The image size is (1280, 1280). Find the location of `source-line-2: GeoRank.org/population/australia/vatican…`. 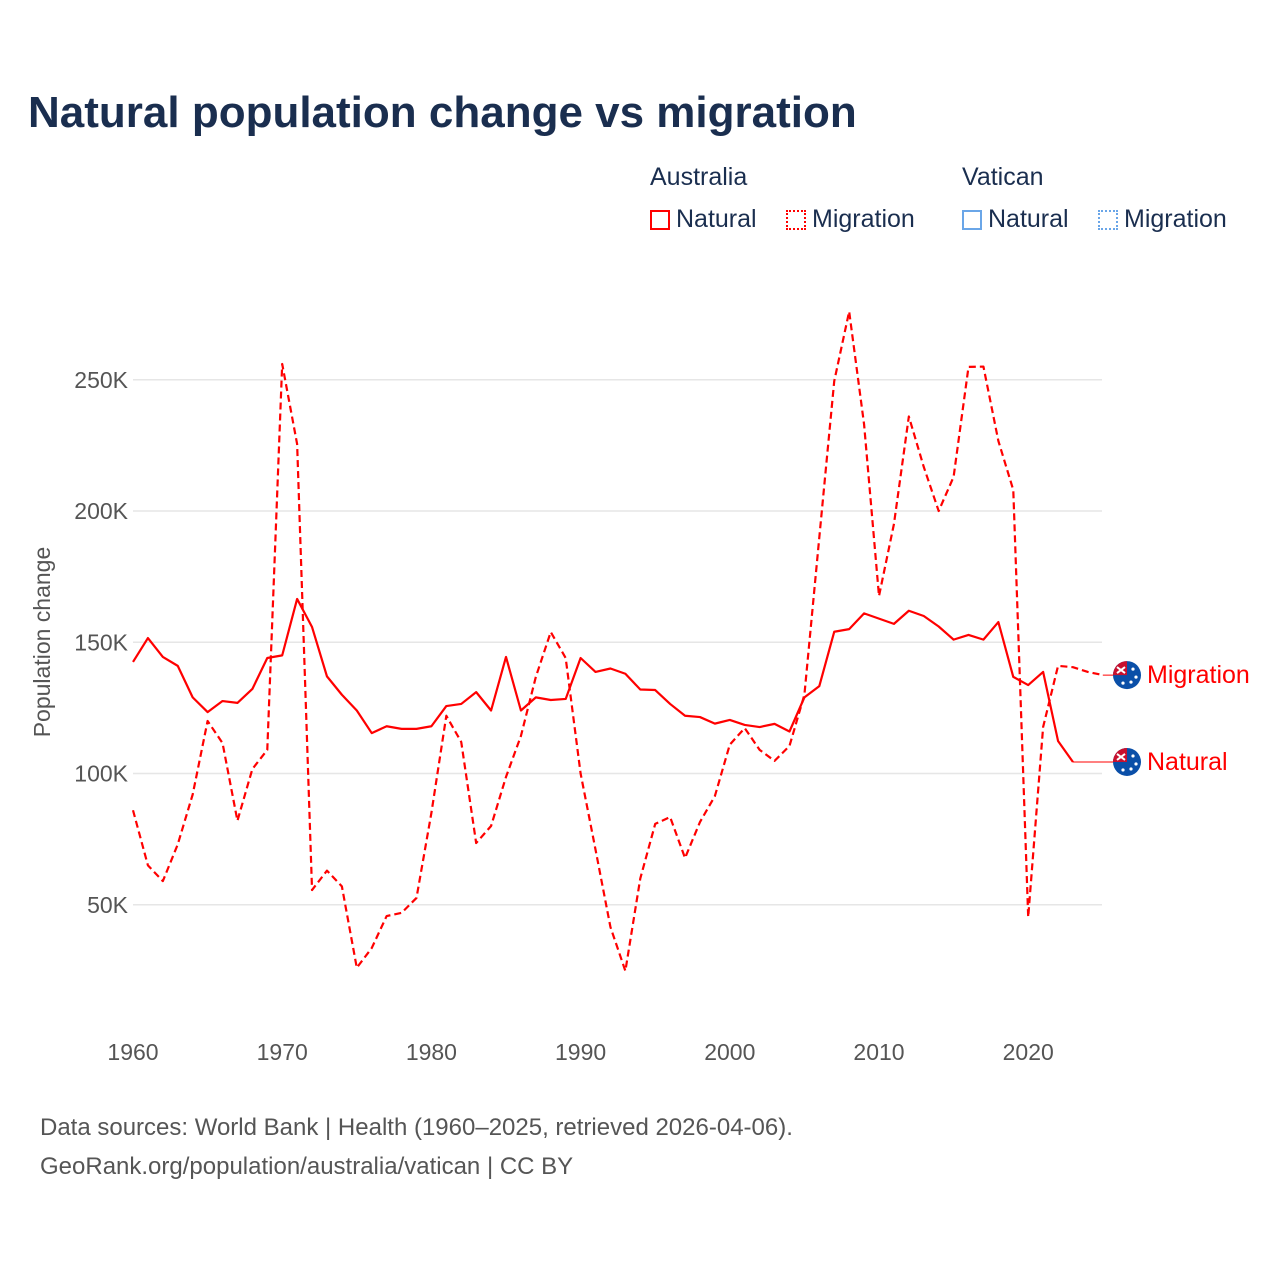

source-line-2: GeoRank.org/population/australia/vatican… is located at coordinates (307, 1166).